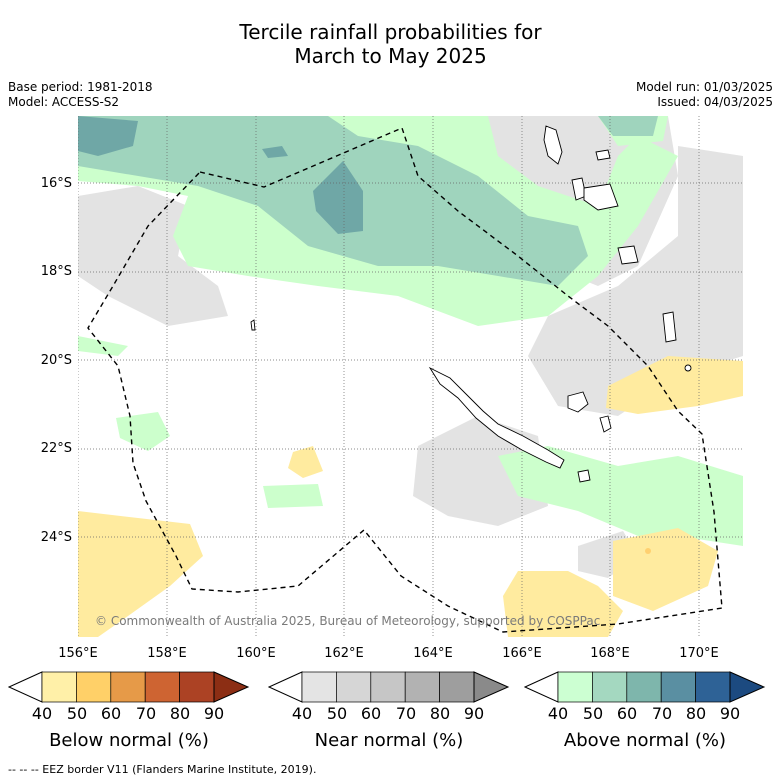 Image resolution: width=781 pixels, height=781 pixels. Describe the element at coordinates (214, 713) in the screenshot. I see `tick-below-90: 90` at that location.